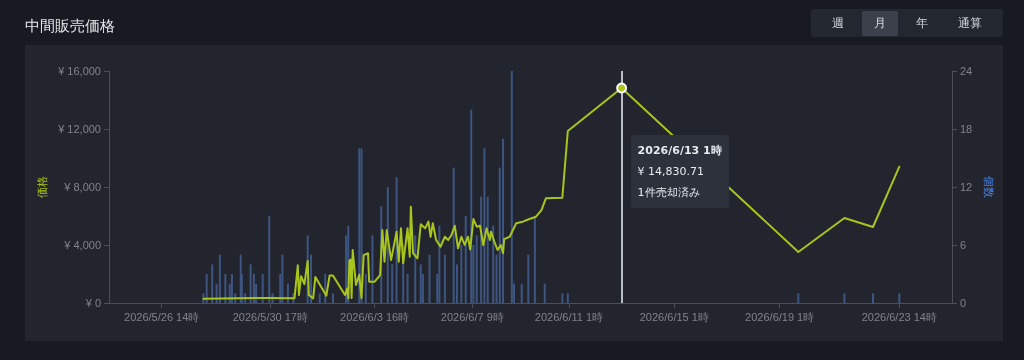  Describe the element at coordinates (880, 23) in the screenshot. I see `text: 月` at that location.